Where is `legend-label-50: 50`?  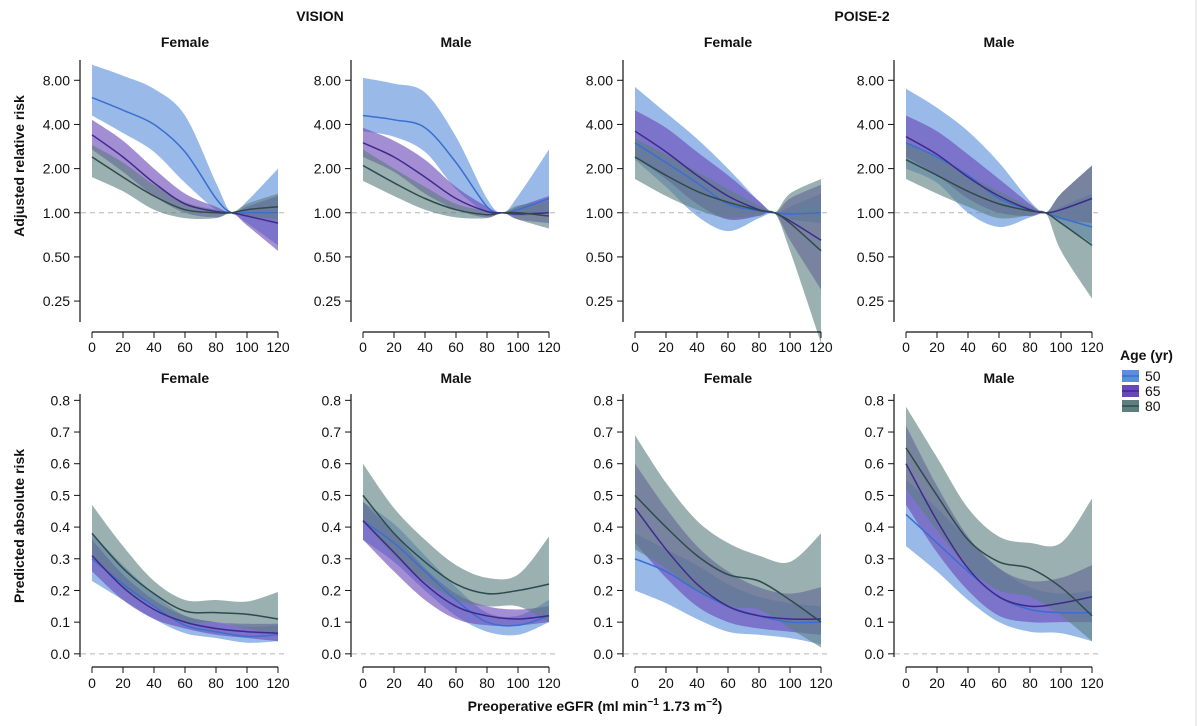 legend-label-50: 50 is located at coordinates (1153, 376).